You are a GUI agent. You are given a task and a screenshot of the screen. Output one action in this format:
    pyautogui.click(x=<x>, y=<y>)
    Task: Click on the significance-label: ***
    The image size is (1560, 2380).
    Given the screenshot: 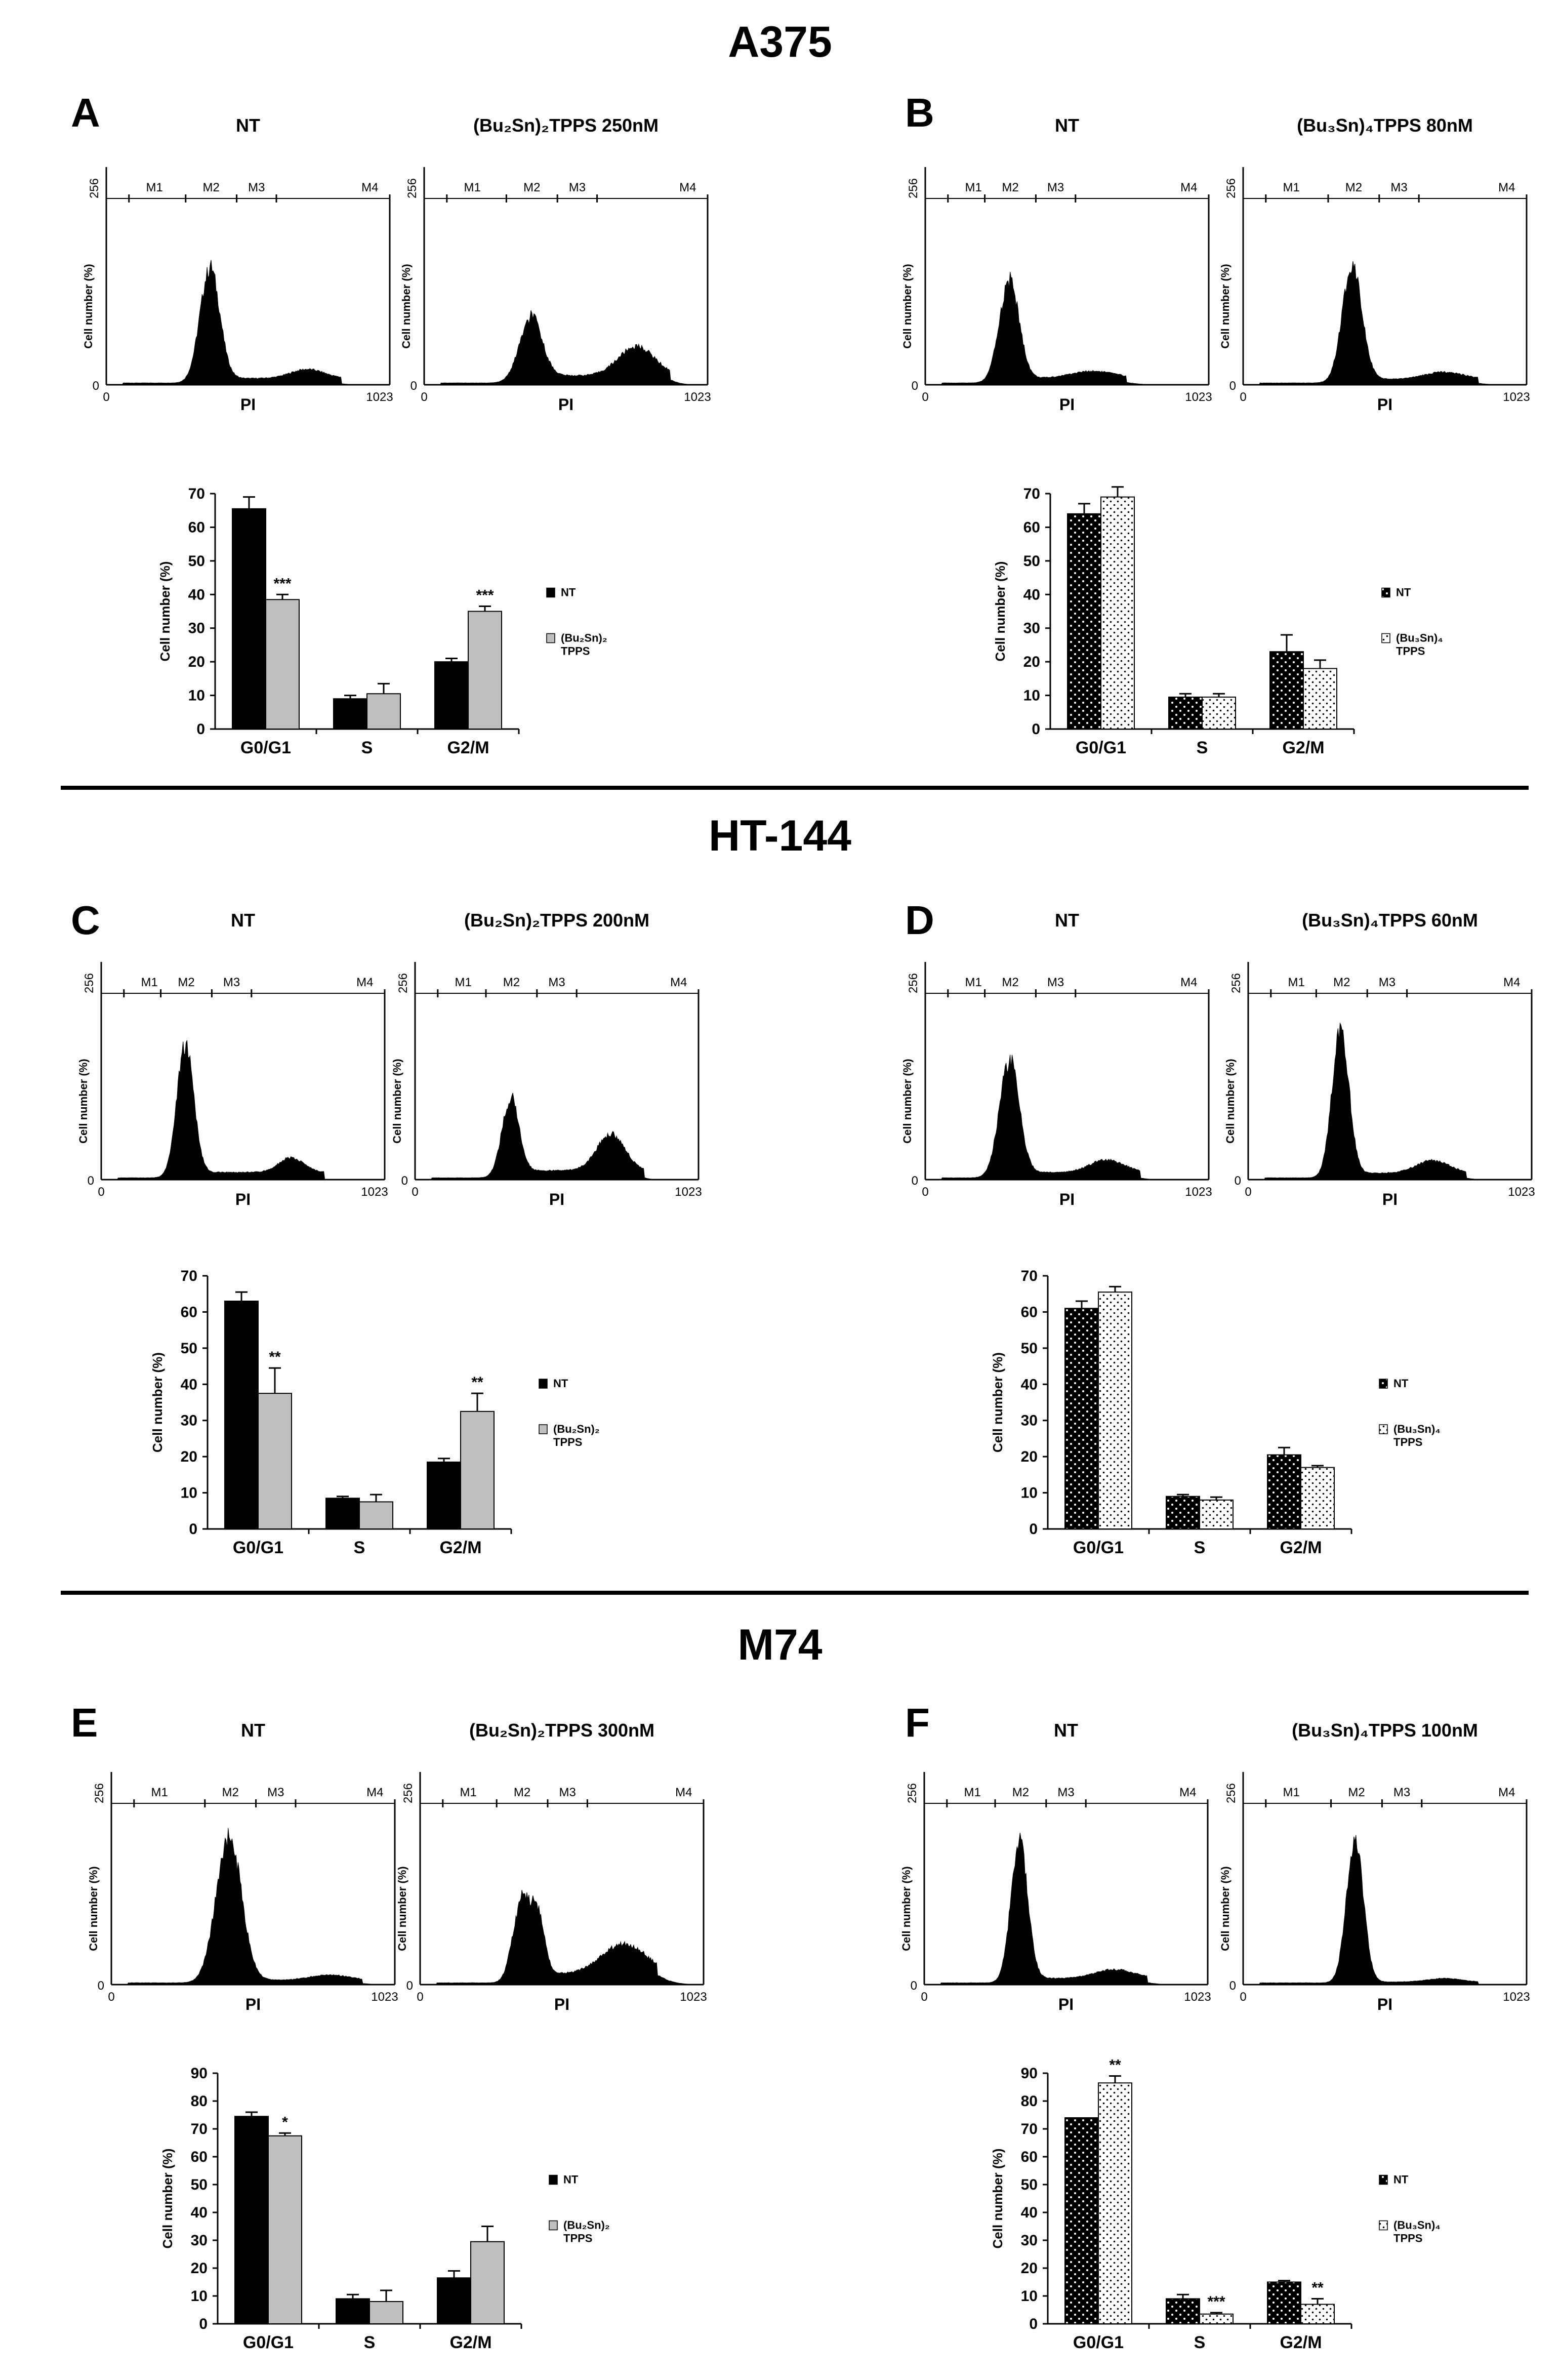 What is the action you would take?
    pyautogui.click(x=282, y=583)
    